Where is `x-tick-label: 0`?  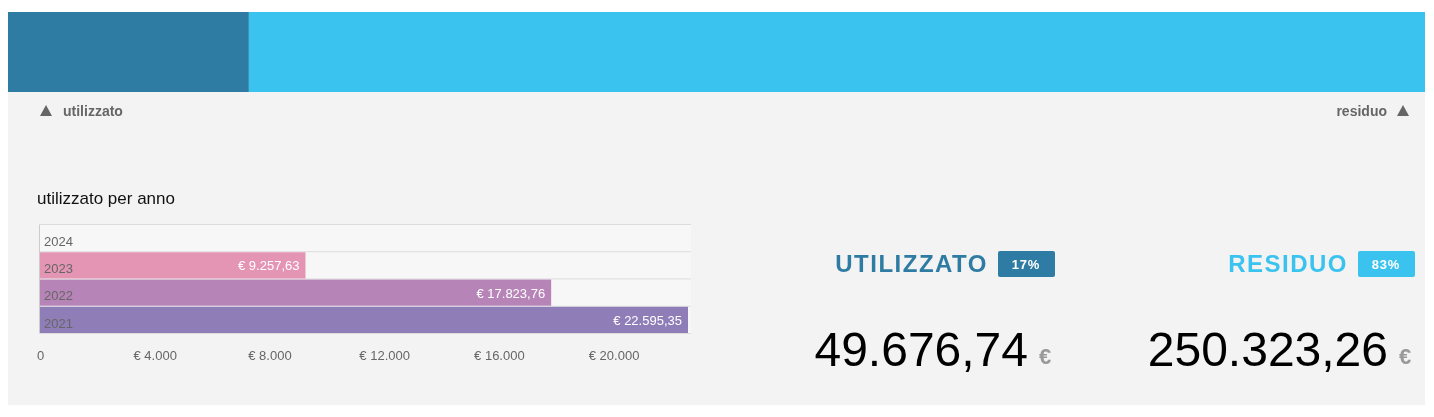
x-tick-label: 0 is located at coordinates (40, 356).